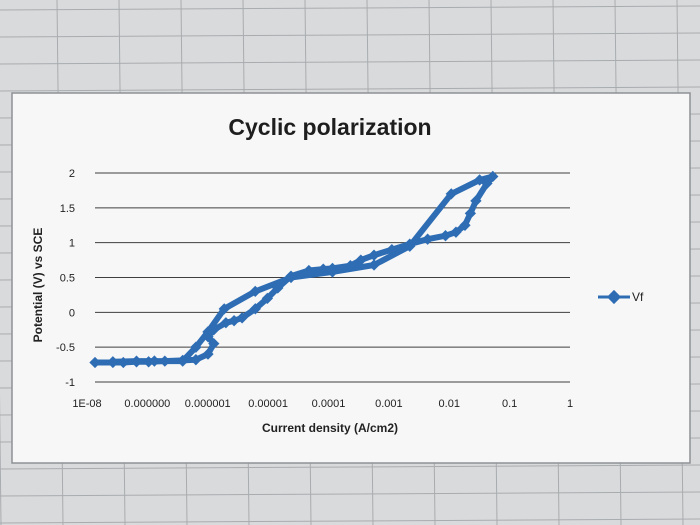  I want to click on y-axis-title: Potential (V) vs SCE, so click(38, 285).